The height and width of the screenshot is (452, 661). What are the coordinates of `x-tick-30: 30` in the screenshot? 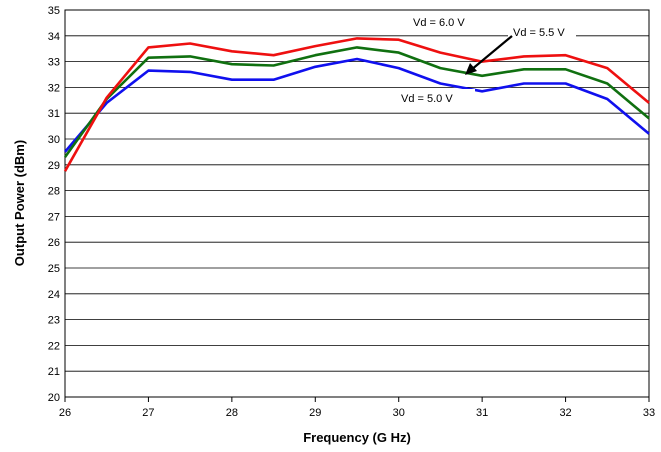 It's located at (399, 413).